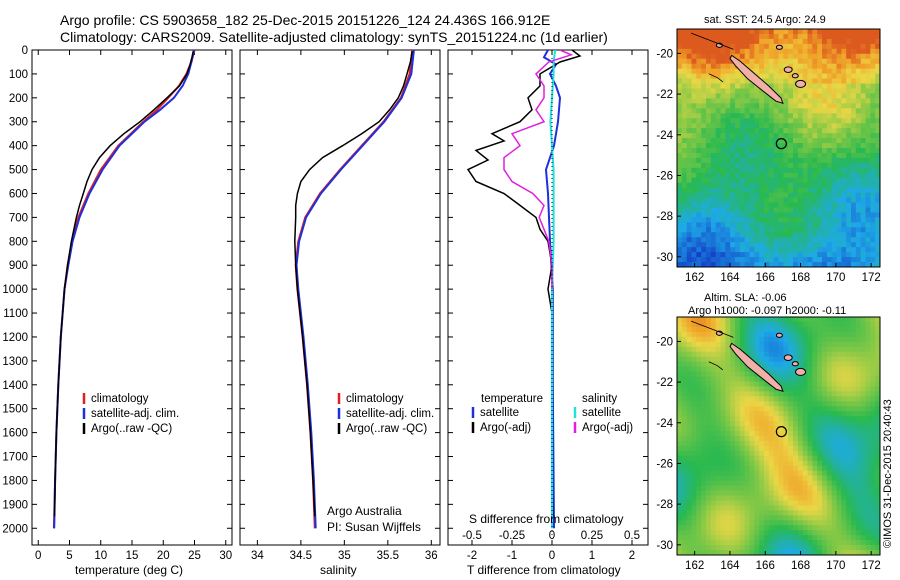 The image size is (900, 580). What do you see at coordinates (38, 556) in the screenshot?
I see `temperature-xtick-label: 0` at bounding box center [38, 556].